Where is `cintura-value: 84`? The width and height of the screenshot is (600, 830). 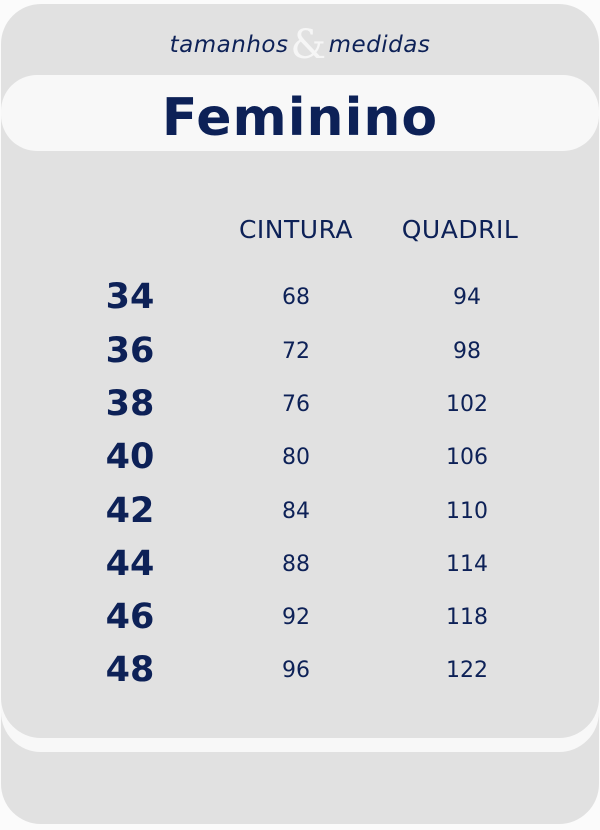 cintura-value: 84 is located at coordinates (296, 511).